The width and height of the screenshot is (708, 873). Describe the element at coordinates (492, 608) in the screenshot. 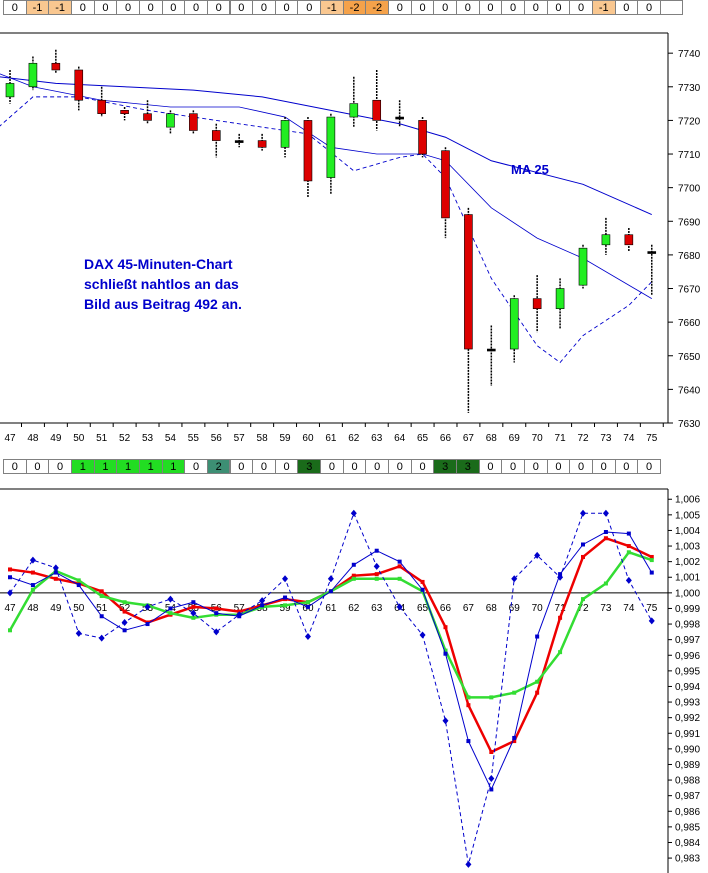

I see `osc-x-tick-label: 68` at that location.